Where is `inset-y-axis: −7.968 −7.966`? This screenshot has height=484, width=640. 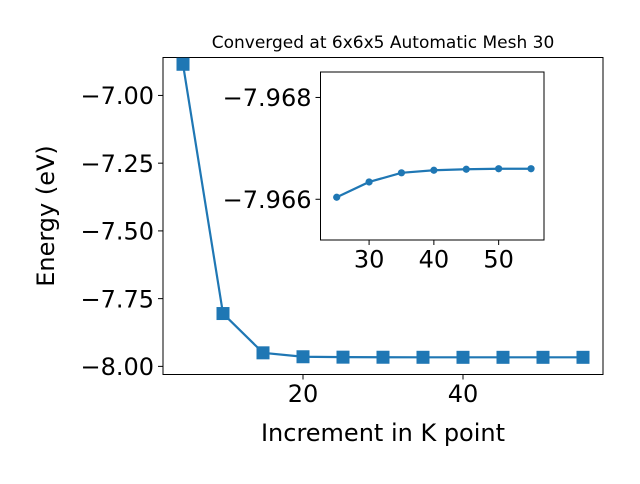
inset-y-axis: −7.968 −7.966 is located at coordinates (272, 149).